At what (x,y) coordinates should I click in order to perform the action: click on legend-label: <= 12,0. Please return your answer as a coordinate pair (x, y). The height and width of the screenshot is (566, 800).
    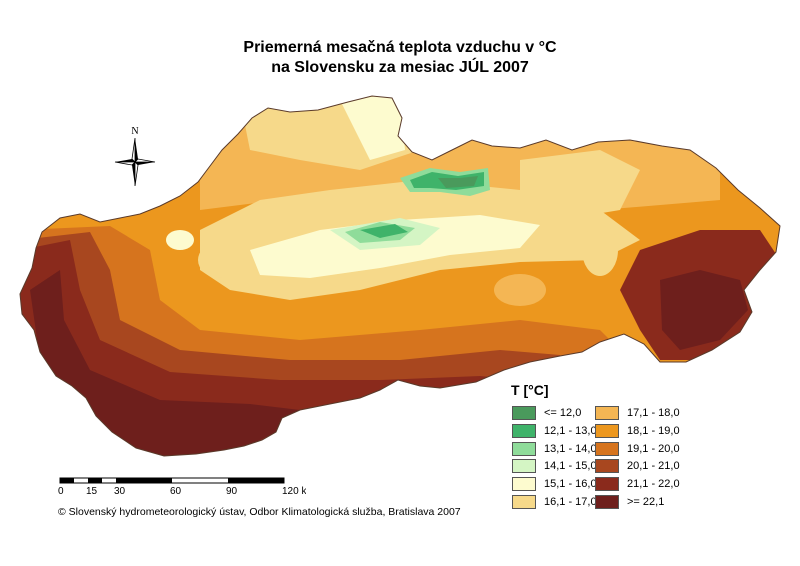
    Looking at the image, I should click on (563, 413).